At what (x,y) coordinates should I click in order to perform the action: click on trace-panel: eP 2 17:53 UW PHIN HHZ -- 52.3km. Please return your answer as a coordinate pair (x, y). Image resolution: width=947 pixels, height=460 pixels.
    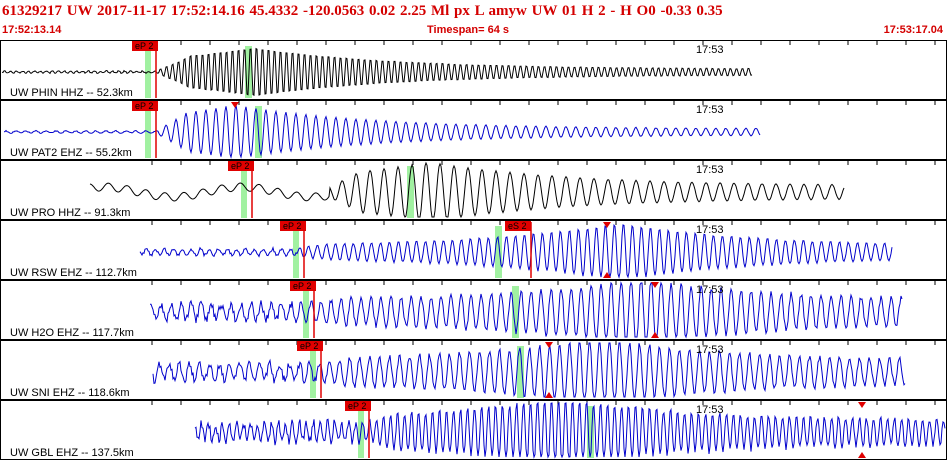
    Looking at the image, I should click on (473, 70).